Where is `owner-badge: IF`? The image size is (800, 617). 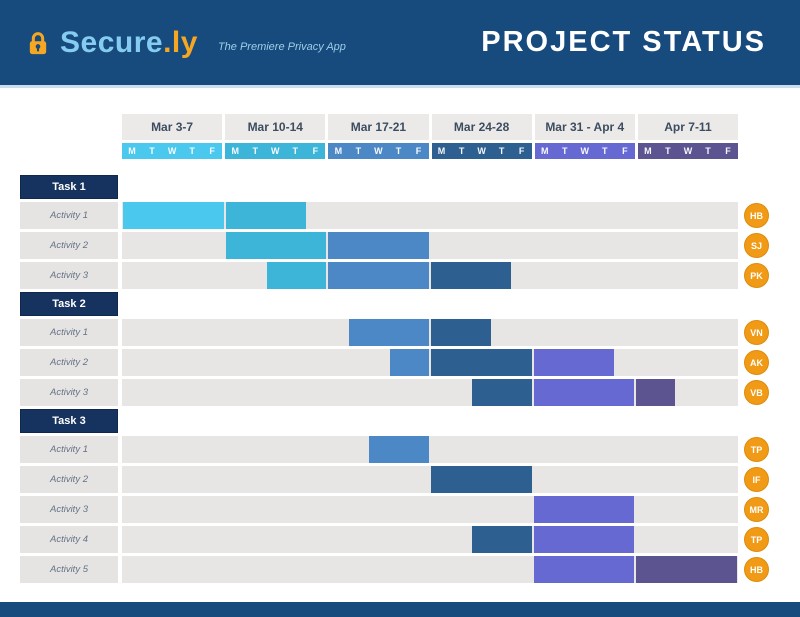
owner-badge: IF is located at coordinates (756, 479).